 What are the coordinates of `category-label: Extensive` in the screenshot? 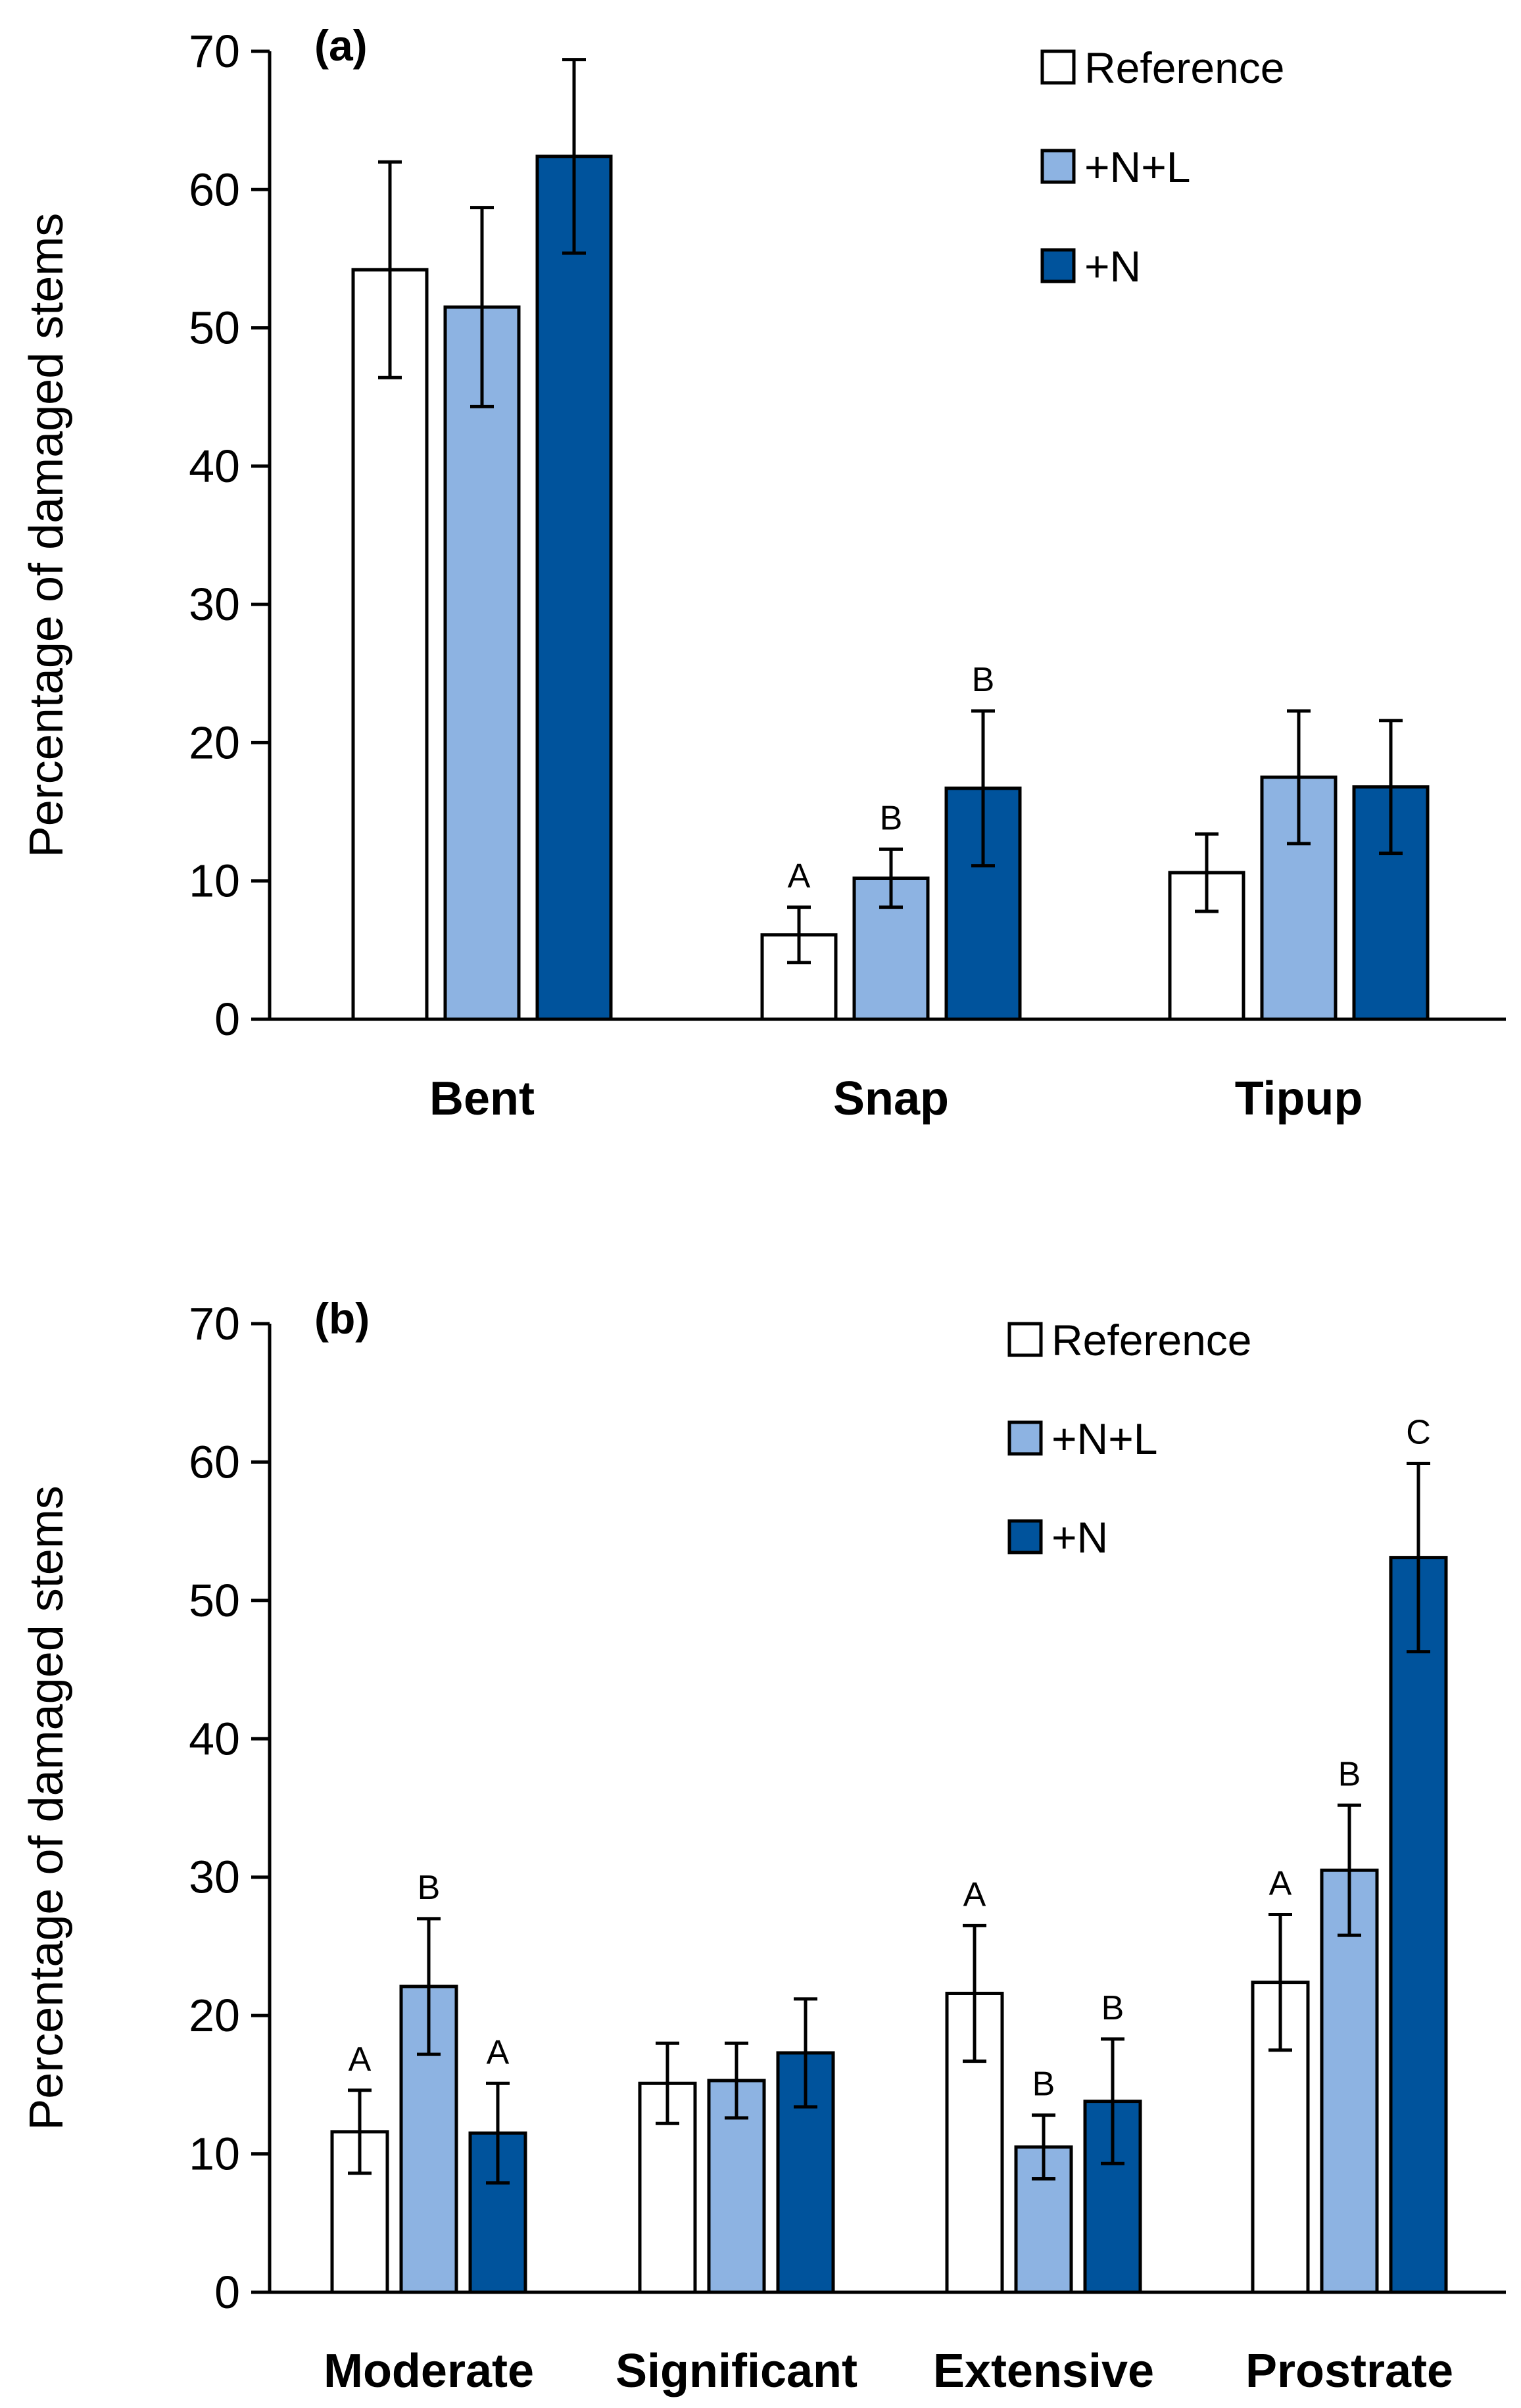 It's located at (1043, 2371).